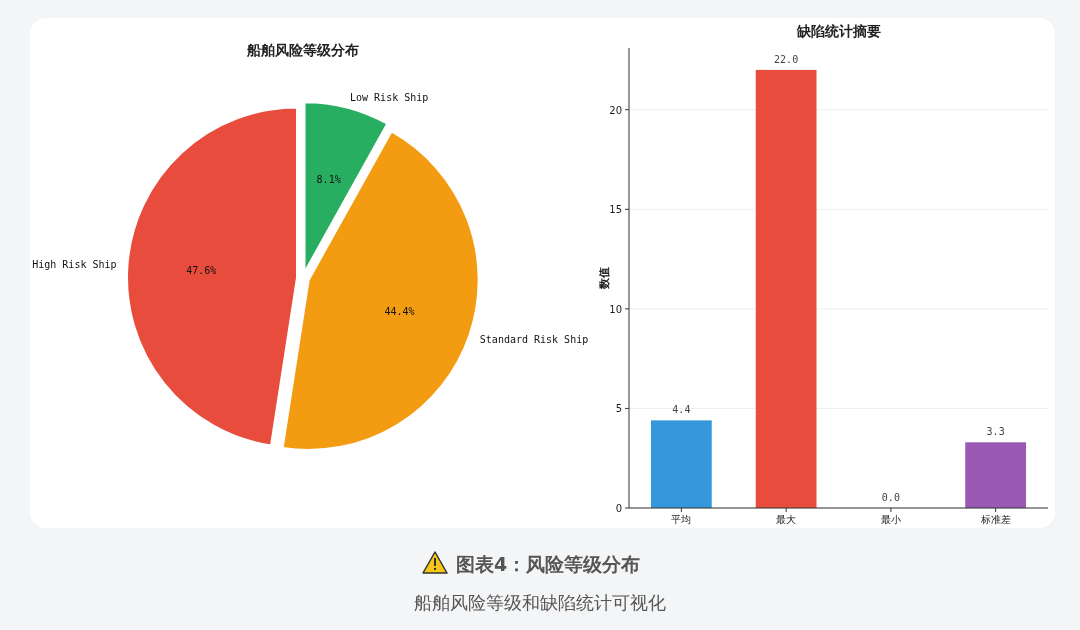 This screenshot has width=1080, height=630. I want to click on x-tick-label: 最大, so click(786, 519).